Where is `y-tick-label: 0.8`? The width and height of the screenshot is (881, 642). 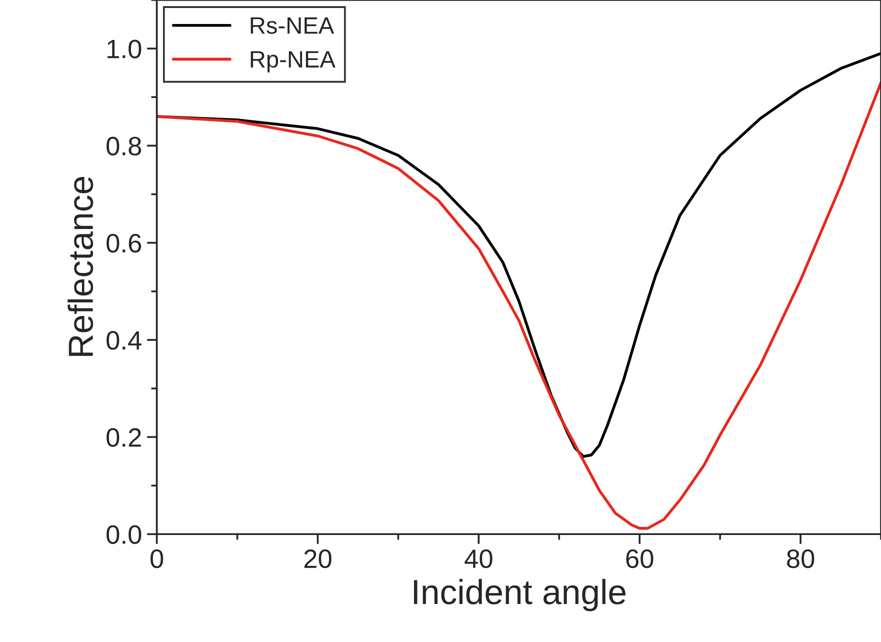
y-tick-label: 0.8 is located at coordinates (124, 146).